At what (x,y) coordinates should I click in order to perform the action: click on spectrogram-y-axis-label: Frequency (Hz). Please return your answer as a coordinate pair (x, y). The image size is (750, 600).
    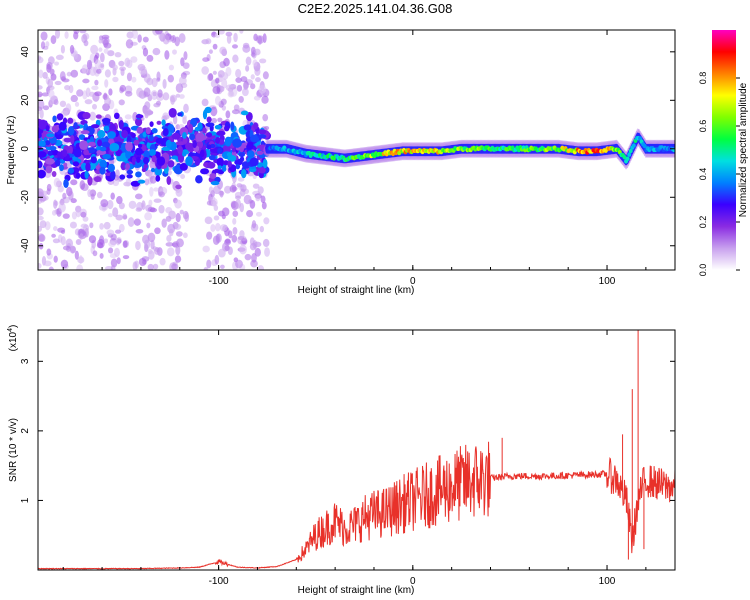
    Looking at the image, I should click on (11, 150).